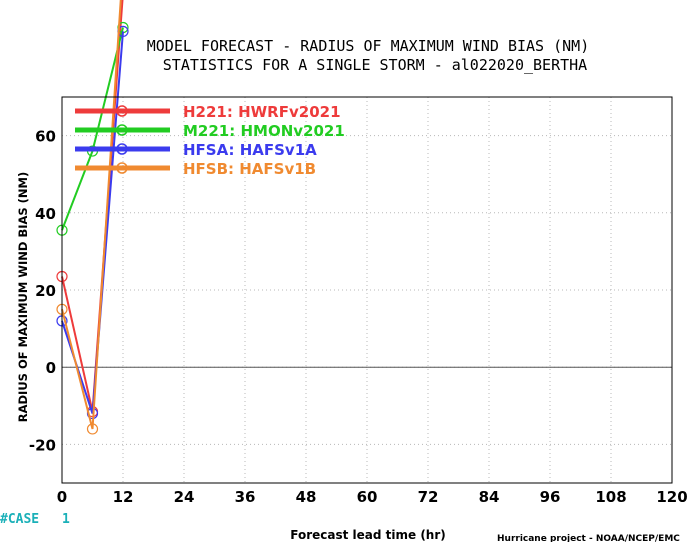 The image size is (700, 542). What do you see at coordinates (92, 429) in the screenshot?
I see `data-point` at bounding box center [92, 429].